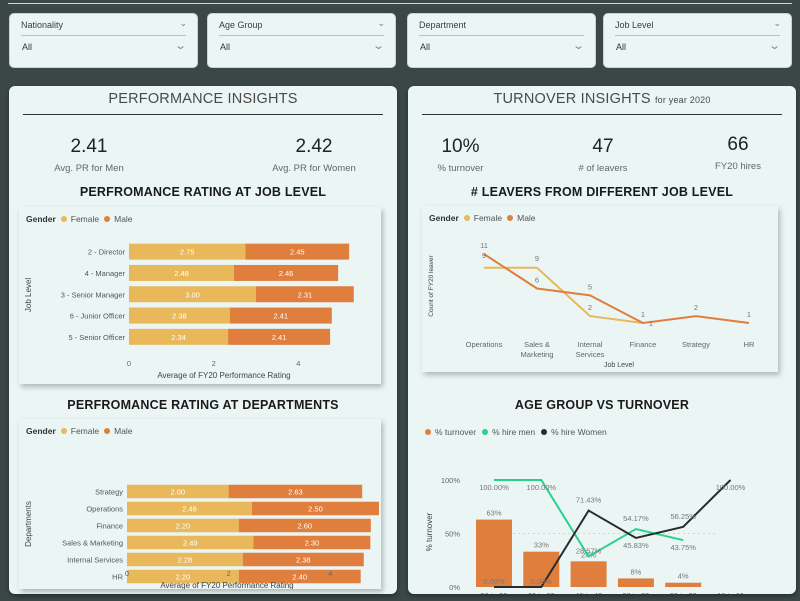 The height and width of the screenshot is (601, 800). Describe the element at coordinates (203, 114) in the screenshot. I see `title-divider` at that location.